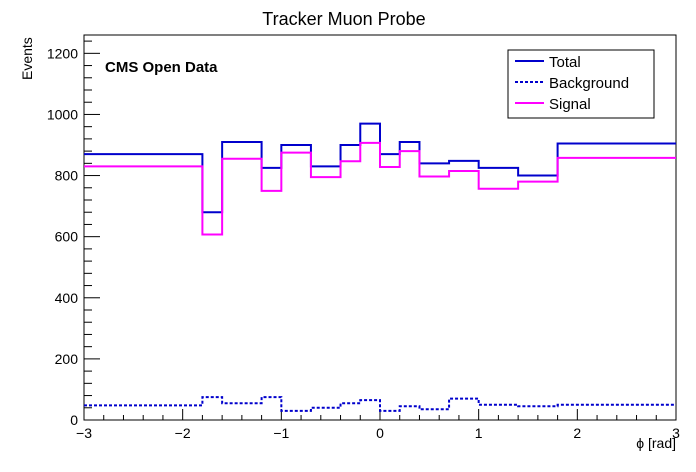  What do you see at coordinates (577, 433) in the screenshot?
I see `x-tick-label: 2` at bounding box center [577, 433].